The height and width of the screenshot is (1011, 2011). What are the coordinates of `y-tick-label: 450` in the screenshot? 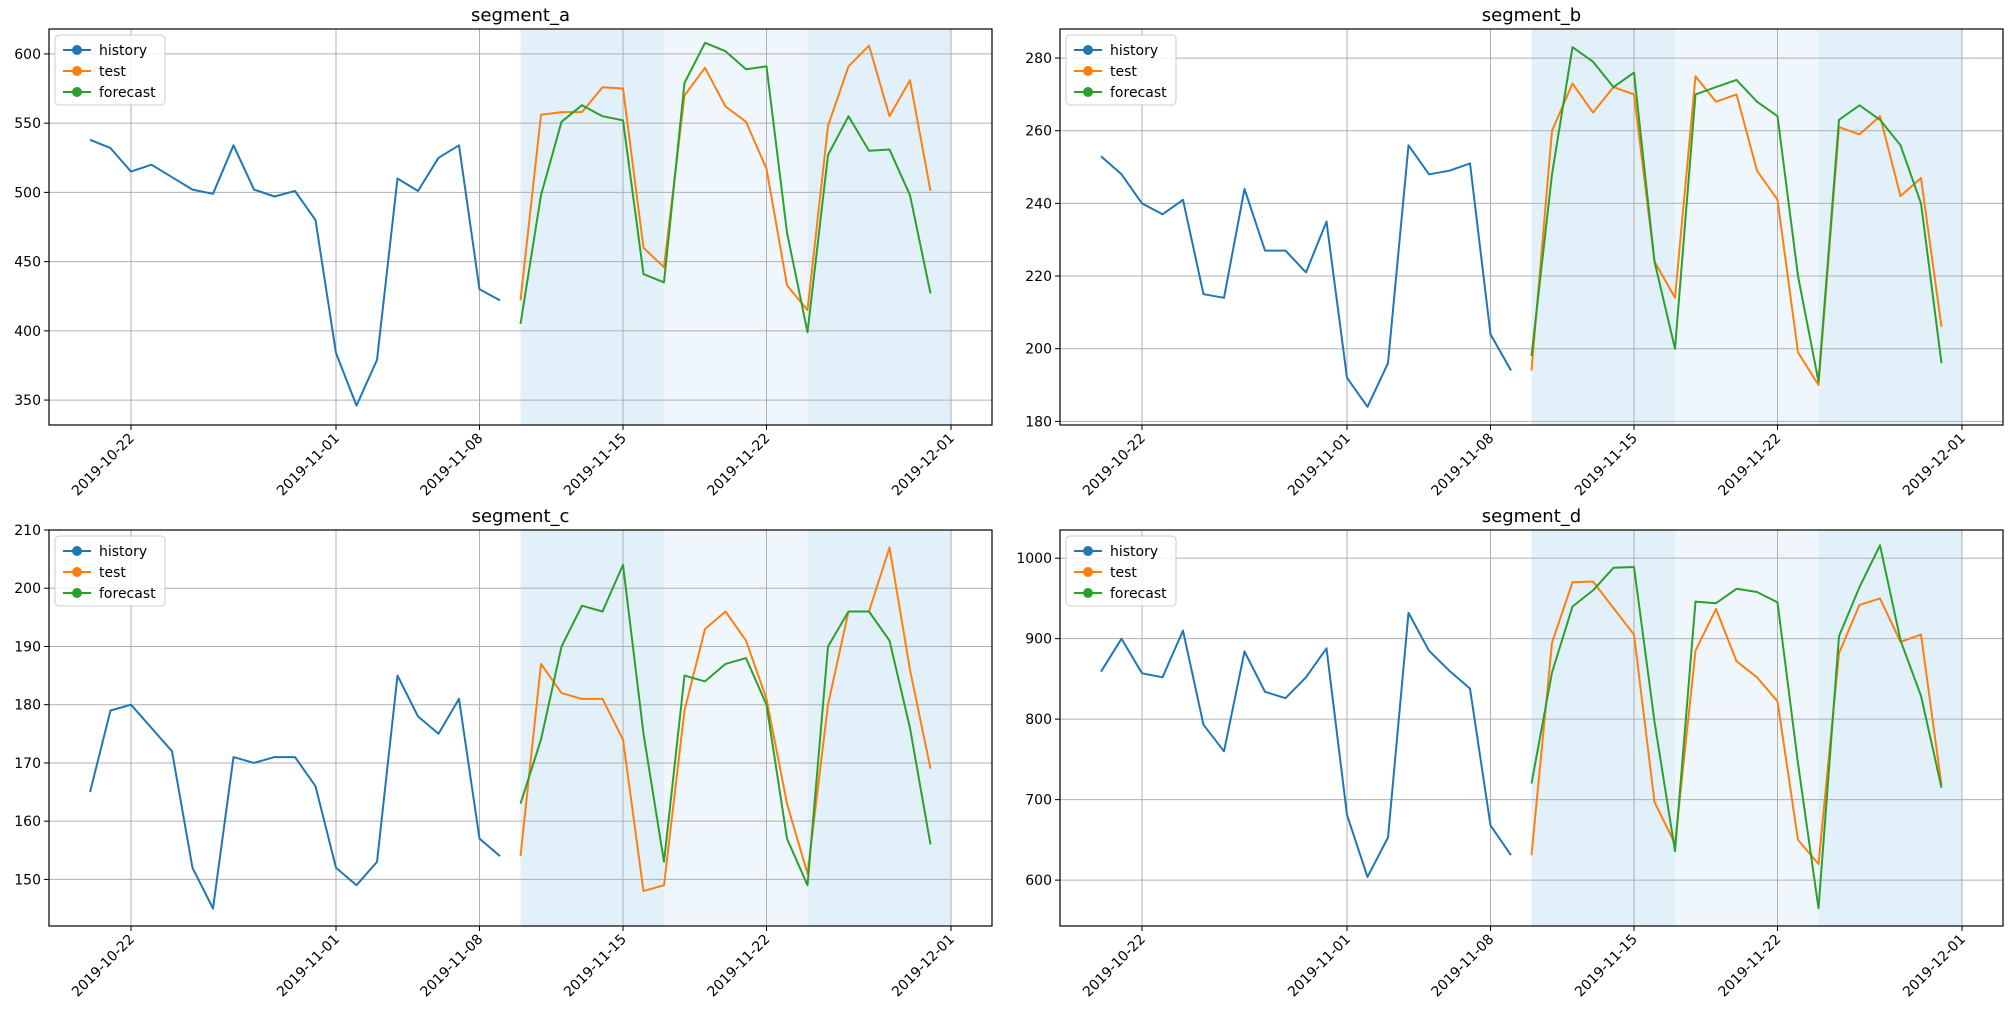 It's located at (27, 263).